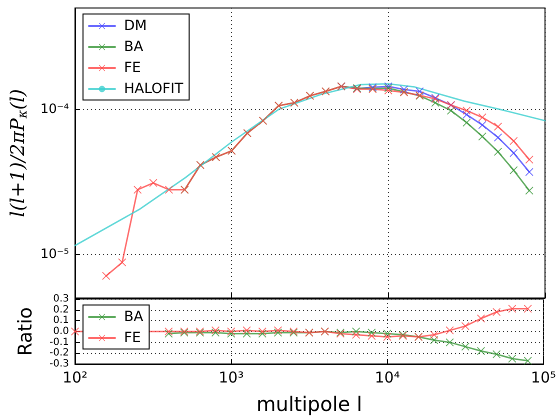  I want to click on y-axis-title: Ratio, so click(25, 331).